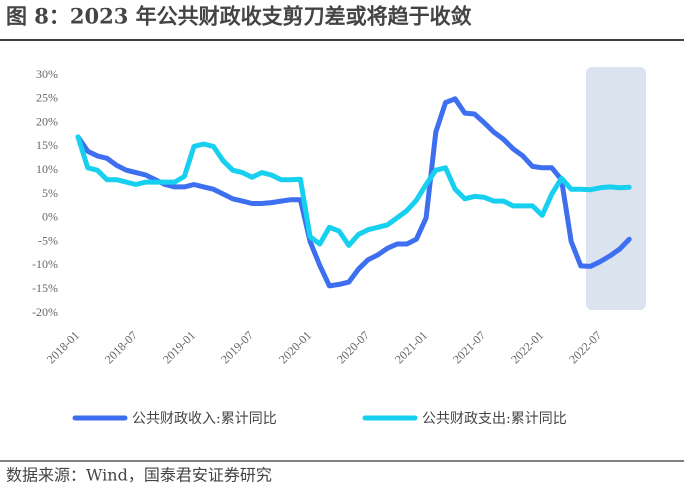 The width and height of the screenshot is (684, 493). What do you see at coordinates (47, 98) in the screenshot?
I see `y-tick-label: 25%` at bounding box center [47, 98].